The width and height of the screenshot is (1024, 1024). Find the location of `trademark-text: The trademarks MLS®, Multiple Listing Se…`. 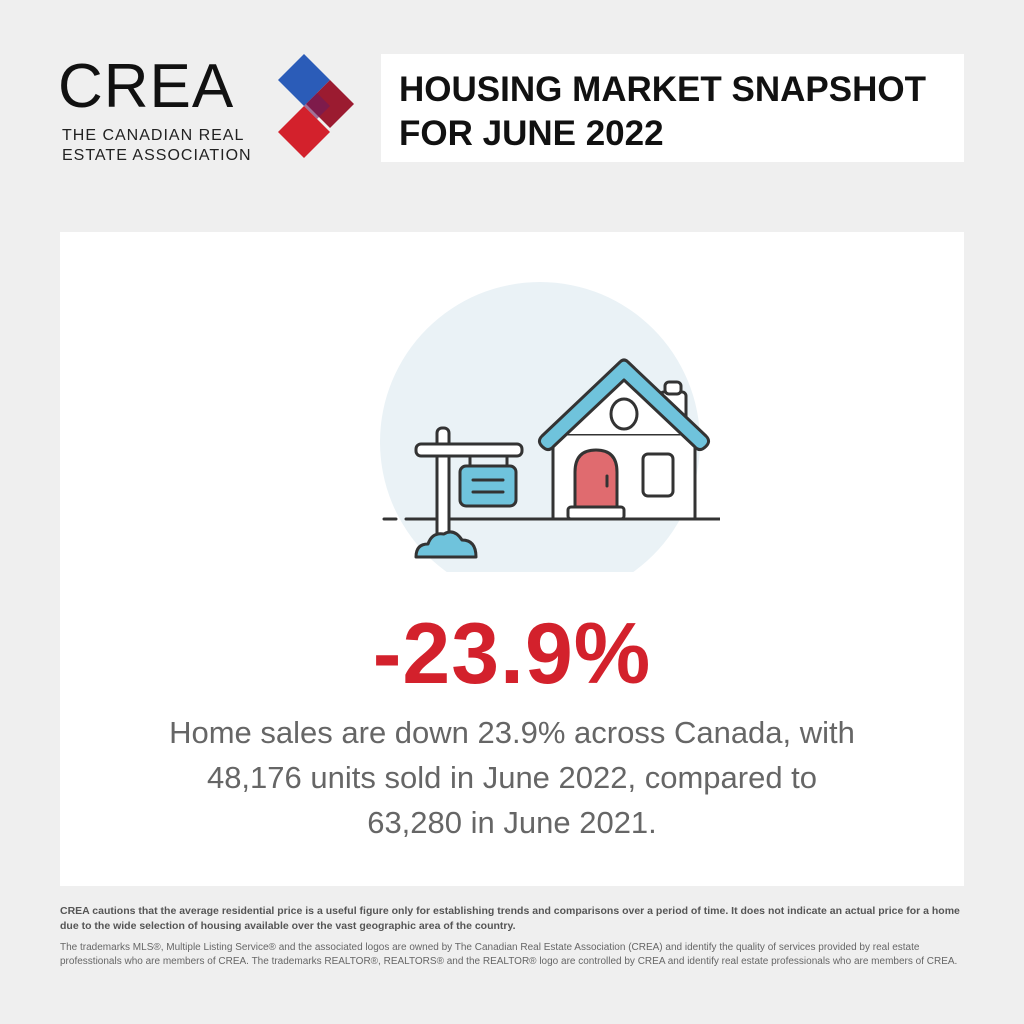

trademark-text: The trademarks MLS®, Multiple Listing Se… is located at coordinates (509, 954).